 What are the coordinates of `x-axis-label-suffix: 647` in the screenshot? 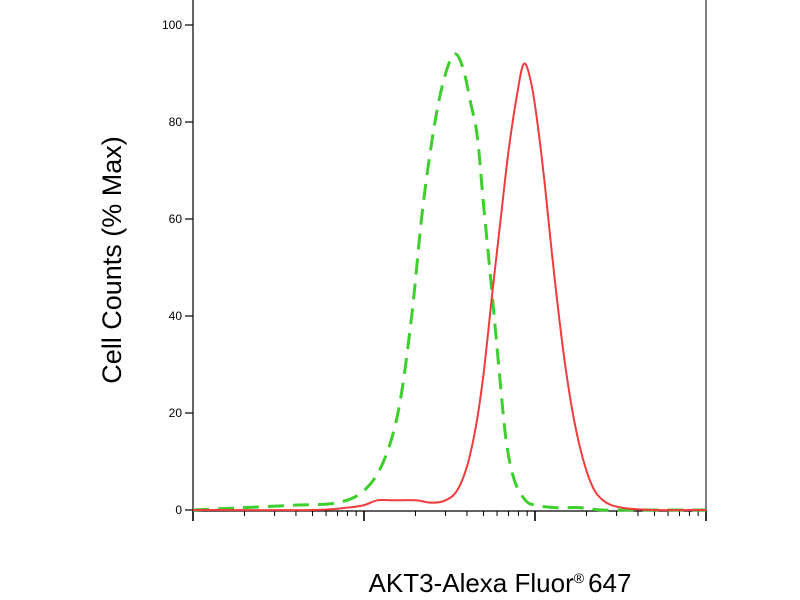 It's located at (609, 583).